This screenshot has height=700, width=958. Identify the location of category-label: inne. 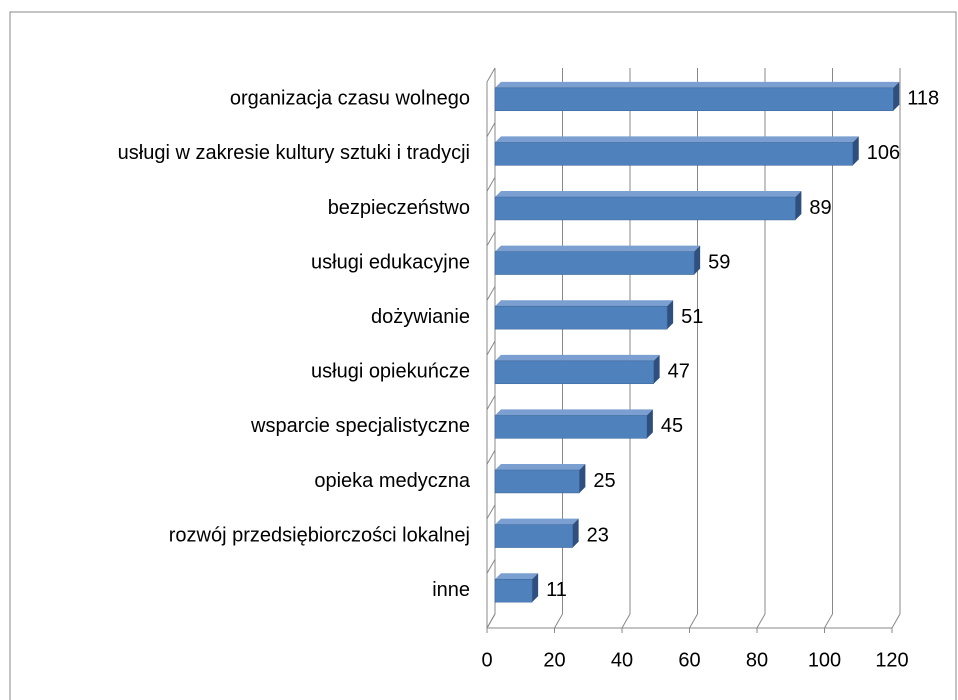
(451, 590).